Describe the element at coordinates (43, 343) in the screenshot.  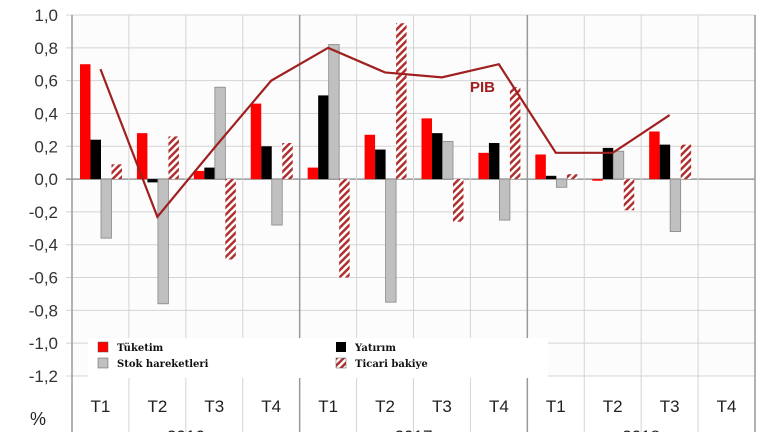
I see `y-tick-label: -1,0` at that location.